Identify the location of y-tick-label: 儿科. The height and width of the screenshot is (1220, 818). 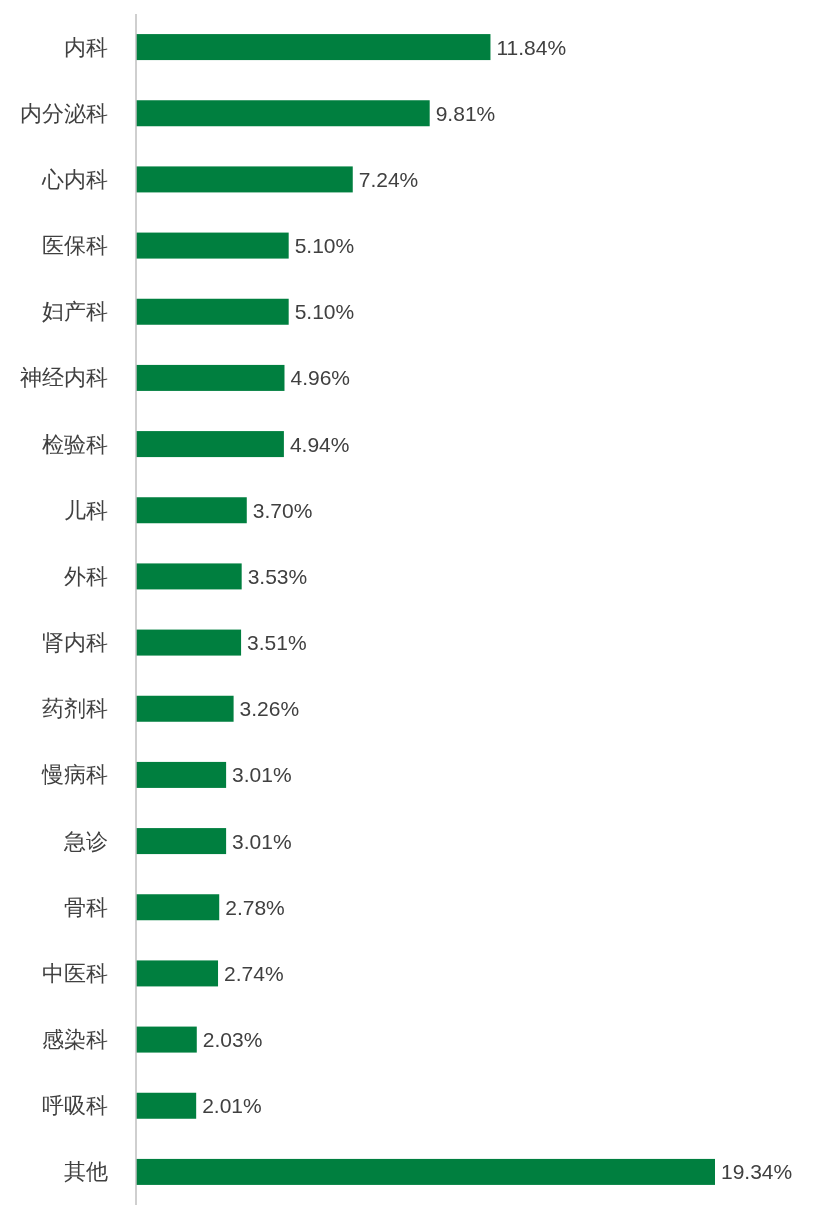
(86, 510).